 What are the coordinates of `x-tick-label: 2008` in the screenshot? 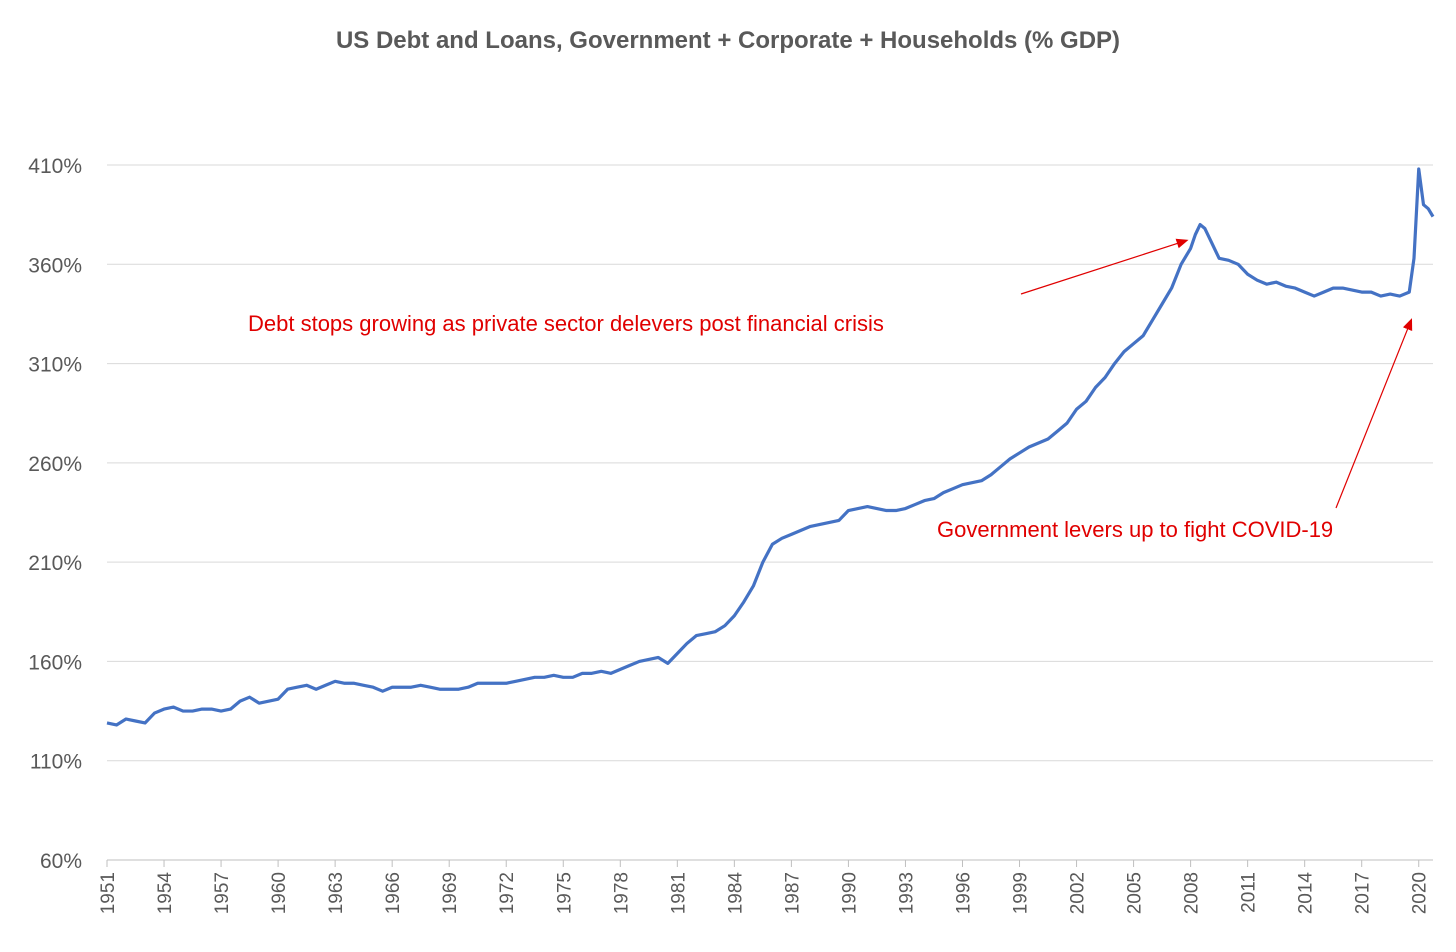 It's located at (1192, 893).